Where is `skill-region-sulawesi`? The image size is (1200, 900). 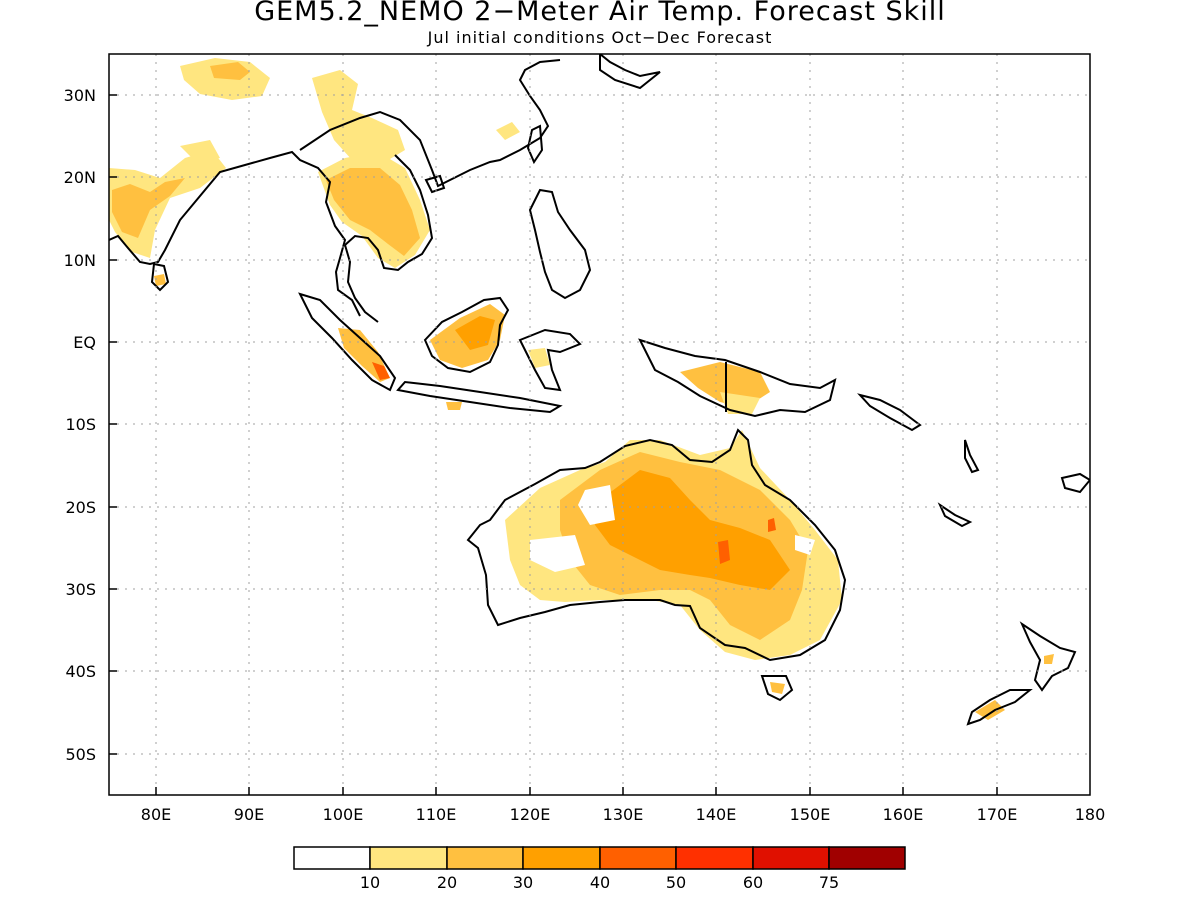
skill-region-sulawesi is located at coordinates (539, 358).